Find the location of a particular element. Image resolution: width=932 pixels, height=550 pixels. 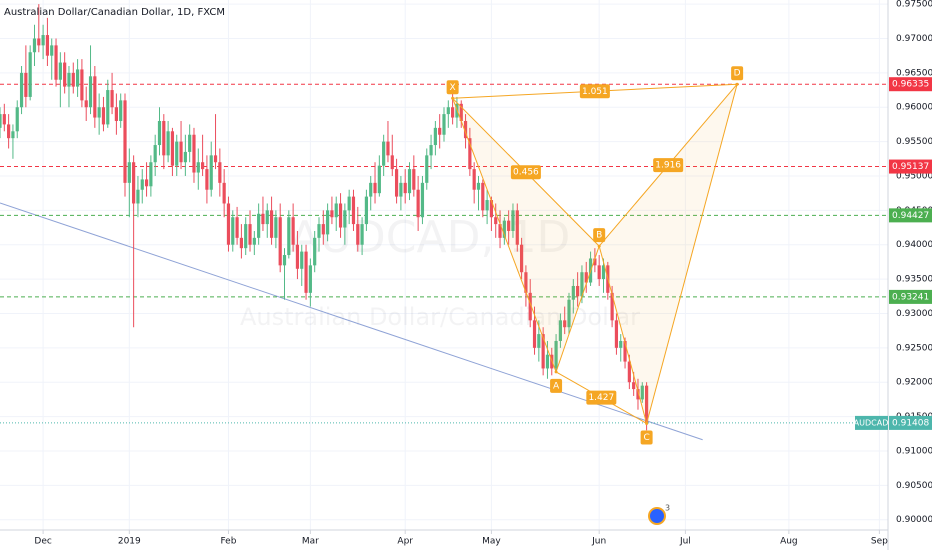

x-tick-label: Jul is located at coordinates (685, 542).